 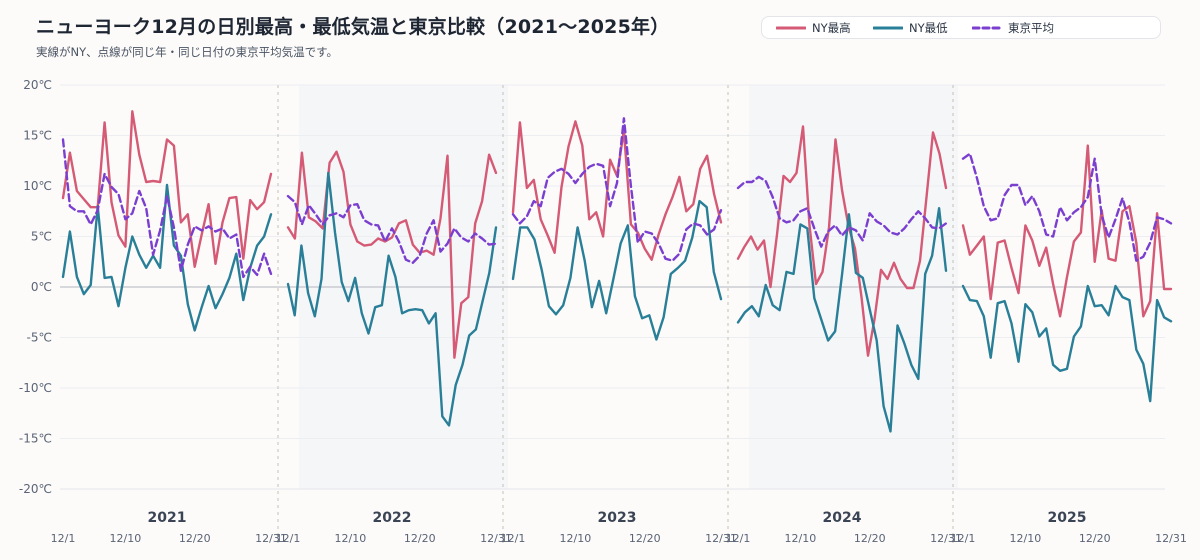 What do you see at coordinates (35, 388) in the screenshot?
I see `y-tick-label: -10℃` at bounding box center [35, 388].